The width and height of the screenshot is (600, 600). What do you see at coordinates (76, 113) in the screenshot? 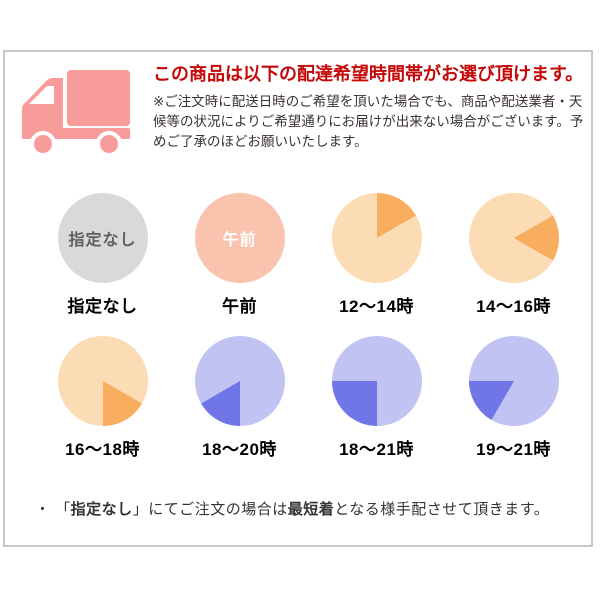
I see `delivery-truck-icon` at bounding box center [76, 113].